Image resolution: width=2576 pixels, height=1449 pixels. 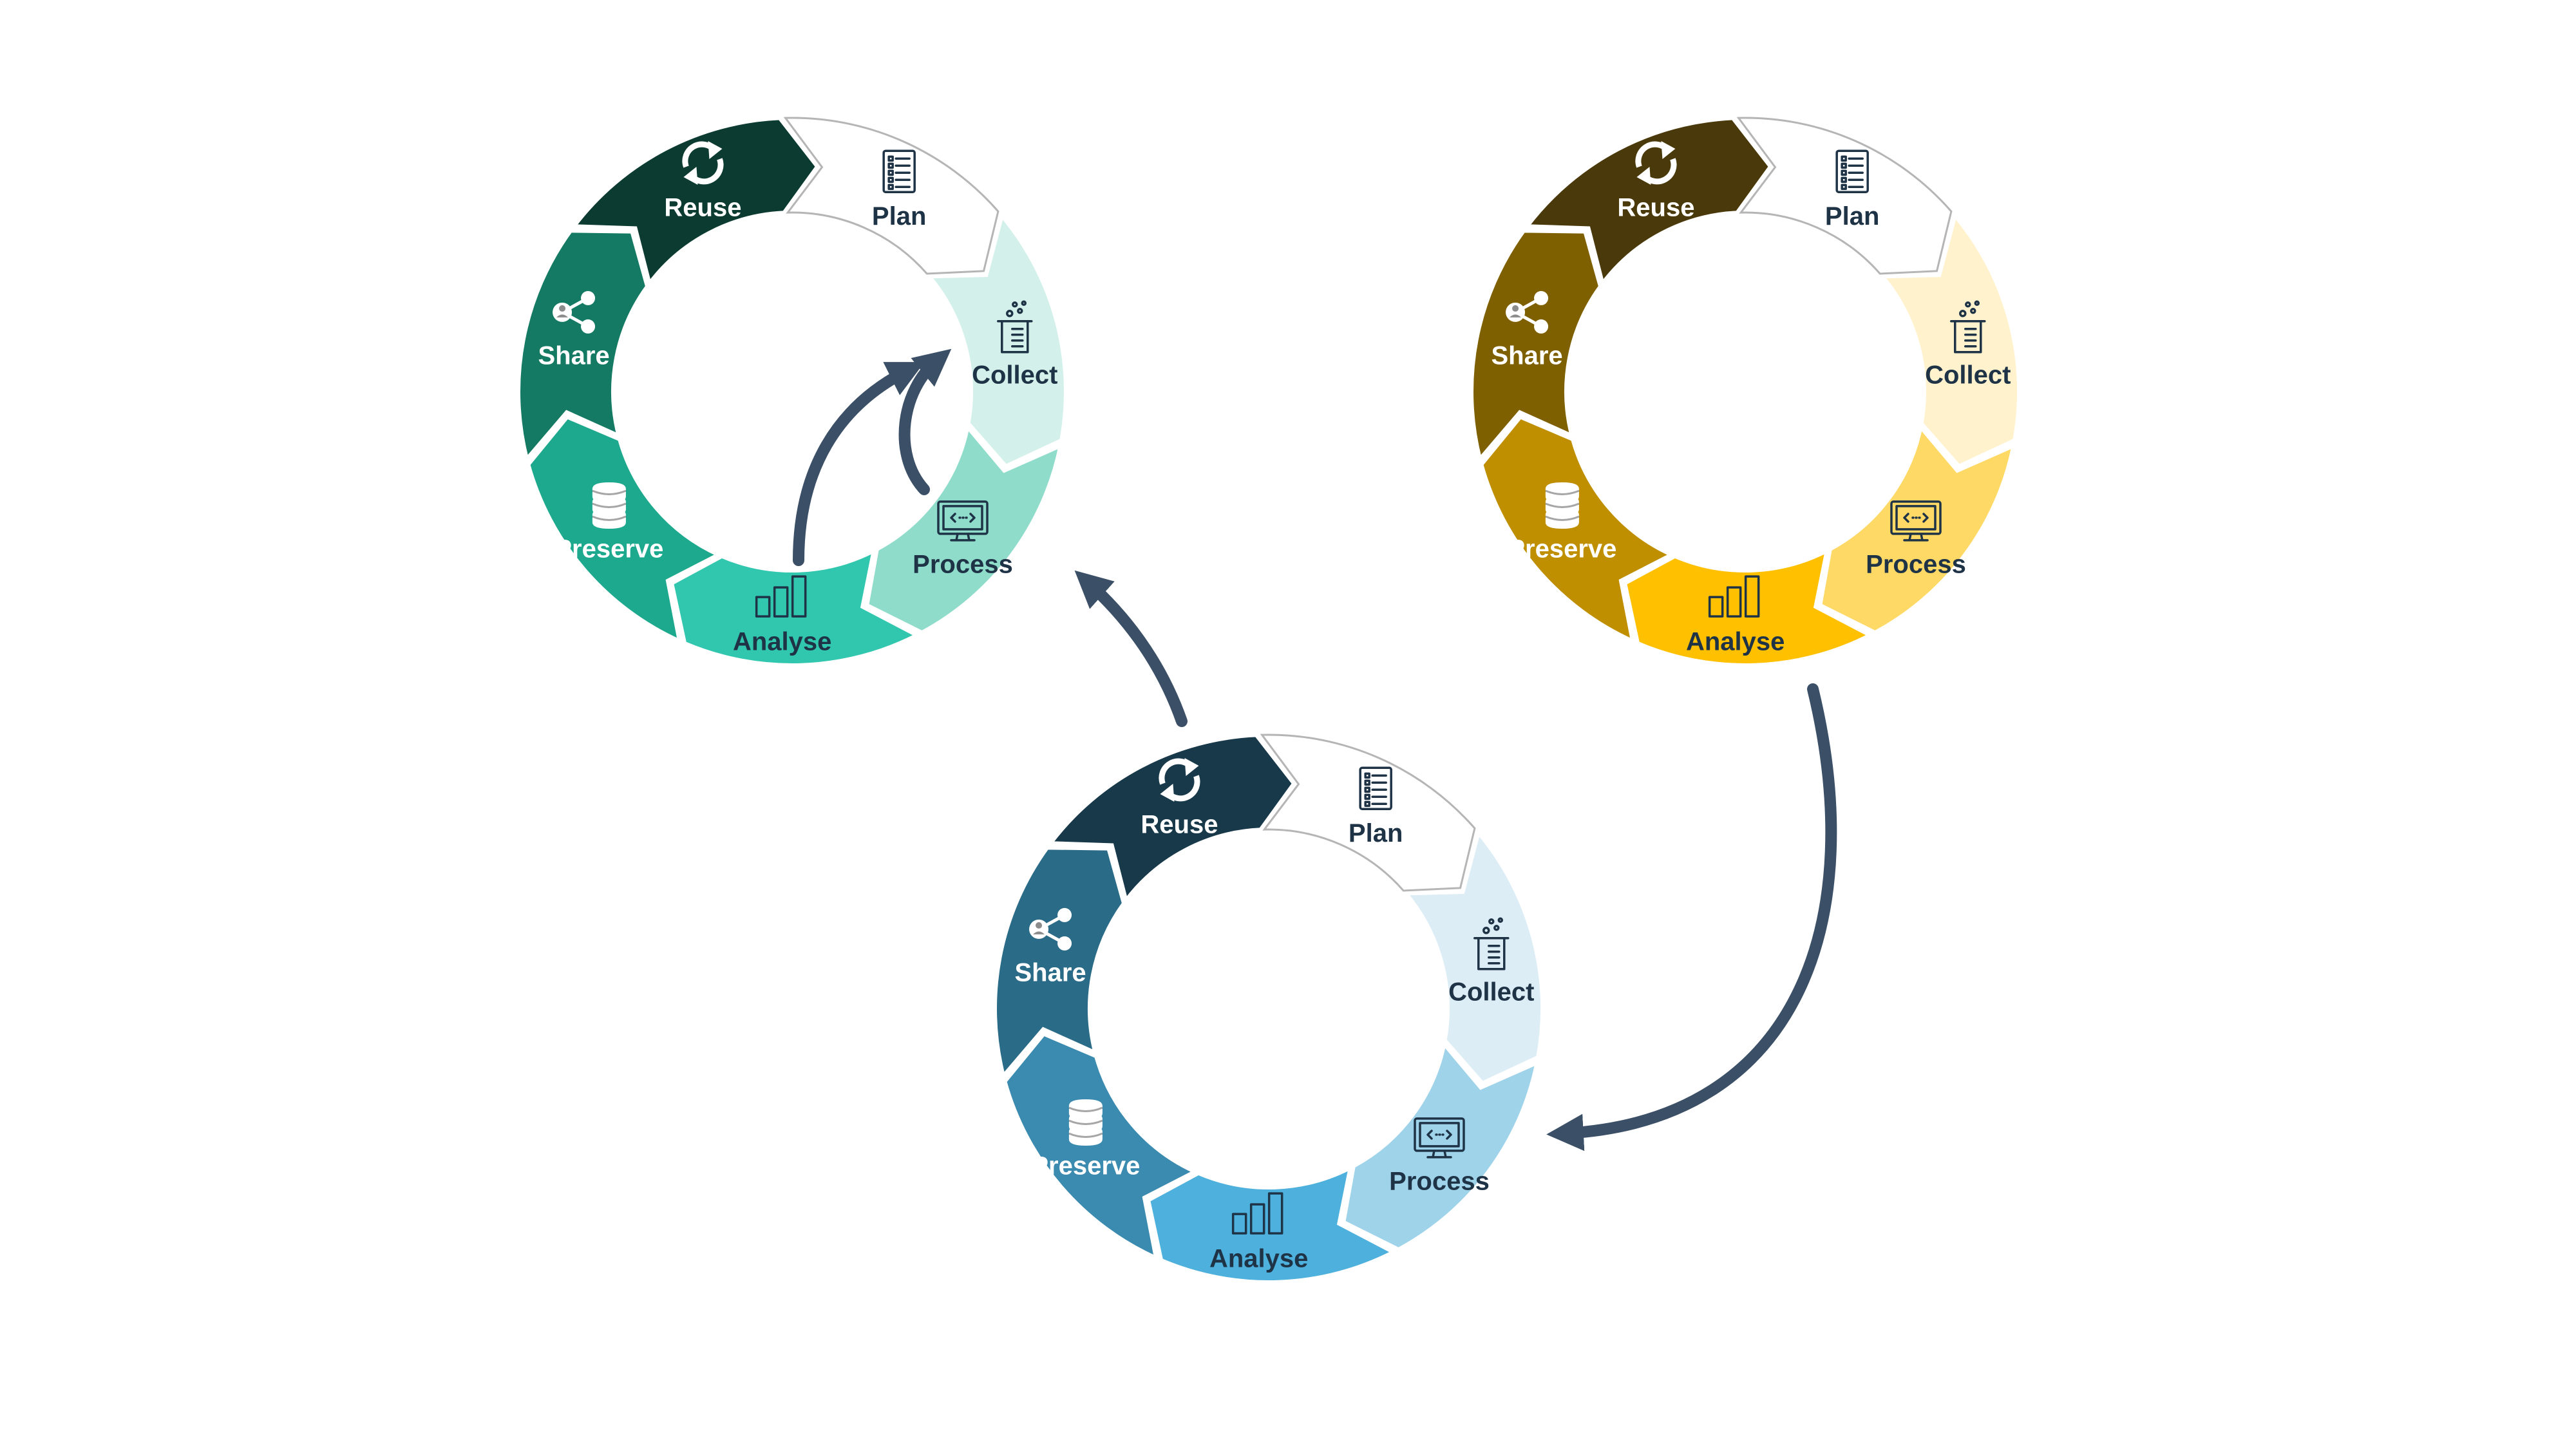 I want to click on arrow-gold-to-blue, so click(x=1692, y=917).